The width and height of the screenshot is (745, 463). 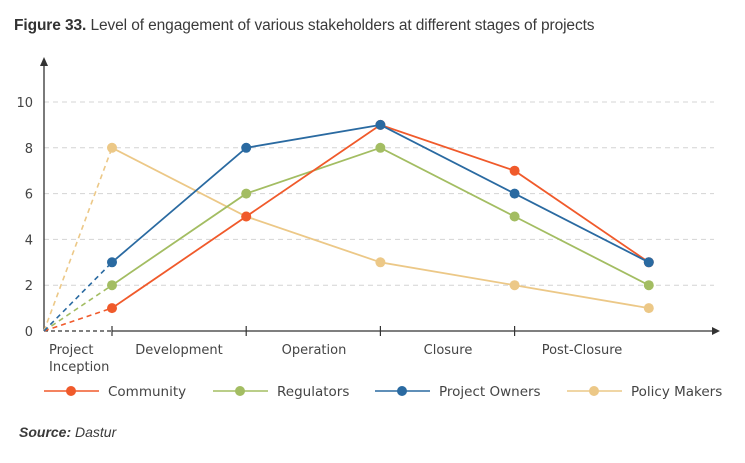 I want to click on y-tick-label: 6, so click(x=29, y=195).